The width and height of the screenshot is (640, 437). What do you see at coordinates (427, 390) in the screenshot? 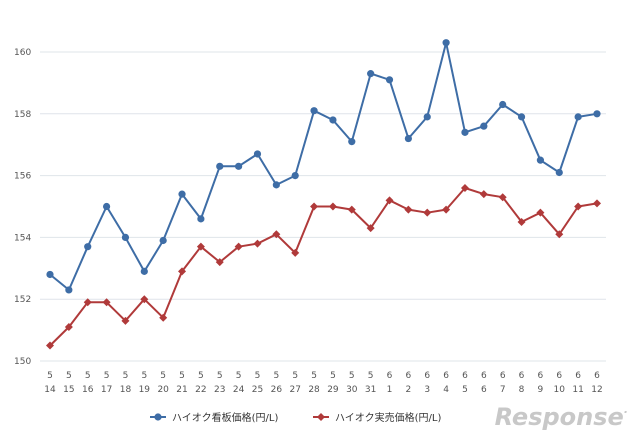
I see `x-tick-day: 3` at bounding box center [427, 390].